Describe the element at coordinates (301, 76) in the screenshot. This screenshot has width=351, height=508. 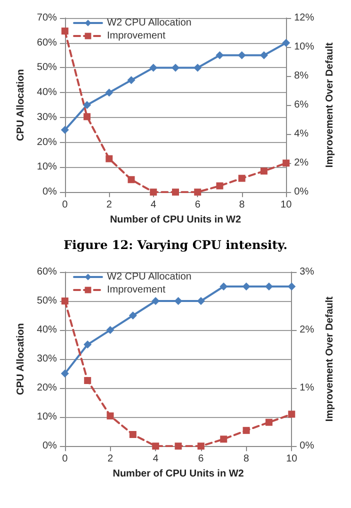
I see `y2-tick-label: 8%` at that location.